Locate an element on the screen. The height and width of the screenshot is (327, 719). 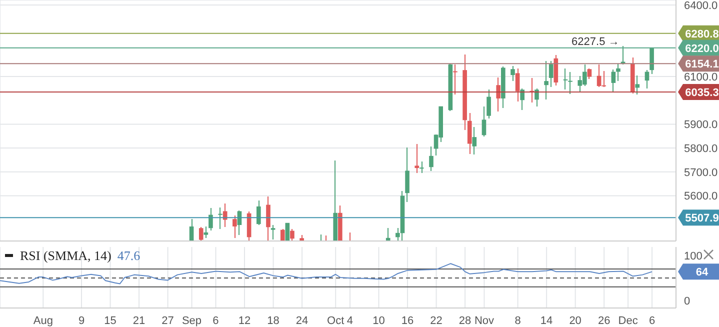
x-tick-label: Nov is located at coordinates (484, 320).